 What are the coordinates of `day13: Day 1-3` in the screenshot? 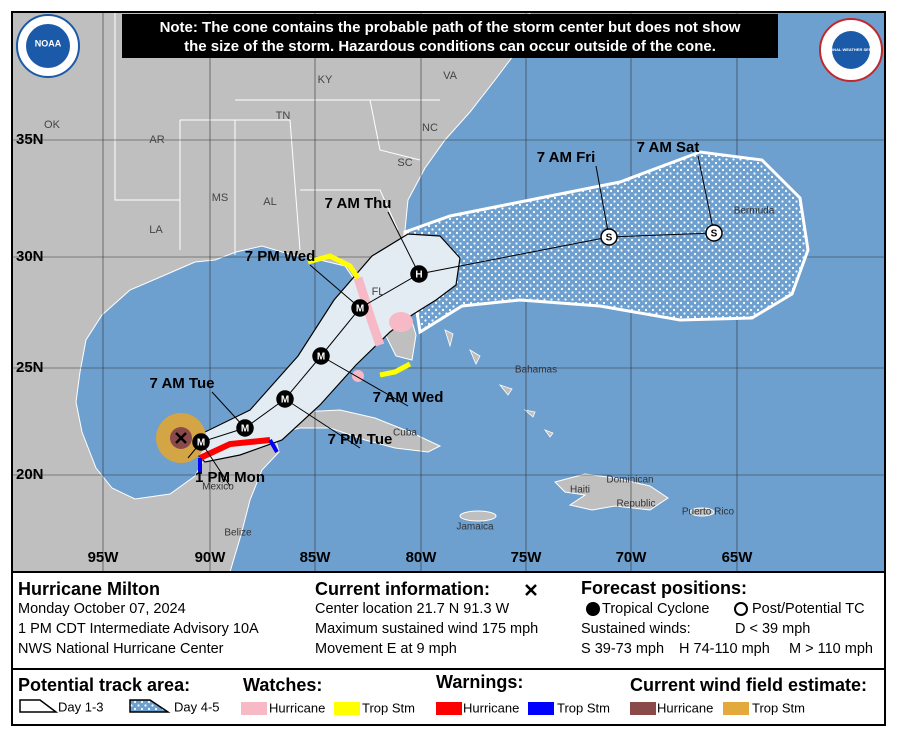 It's located at (81, 706).